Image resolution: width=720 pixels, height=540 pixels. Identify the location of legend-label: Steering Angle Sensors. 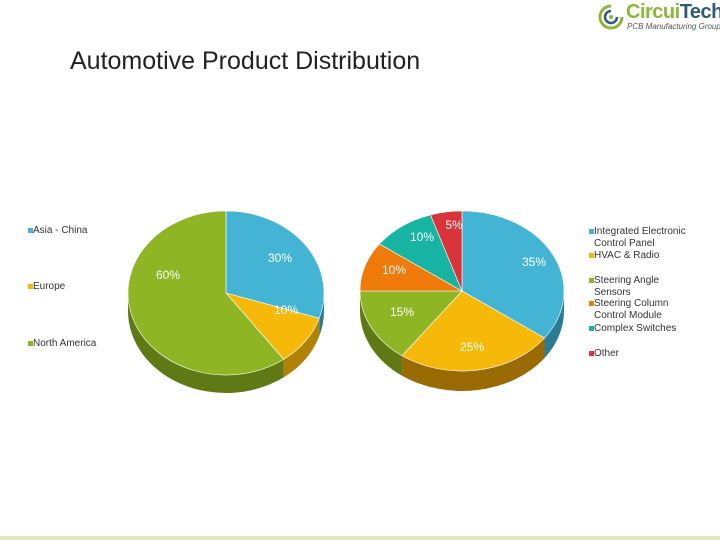
(627, 286).